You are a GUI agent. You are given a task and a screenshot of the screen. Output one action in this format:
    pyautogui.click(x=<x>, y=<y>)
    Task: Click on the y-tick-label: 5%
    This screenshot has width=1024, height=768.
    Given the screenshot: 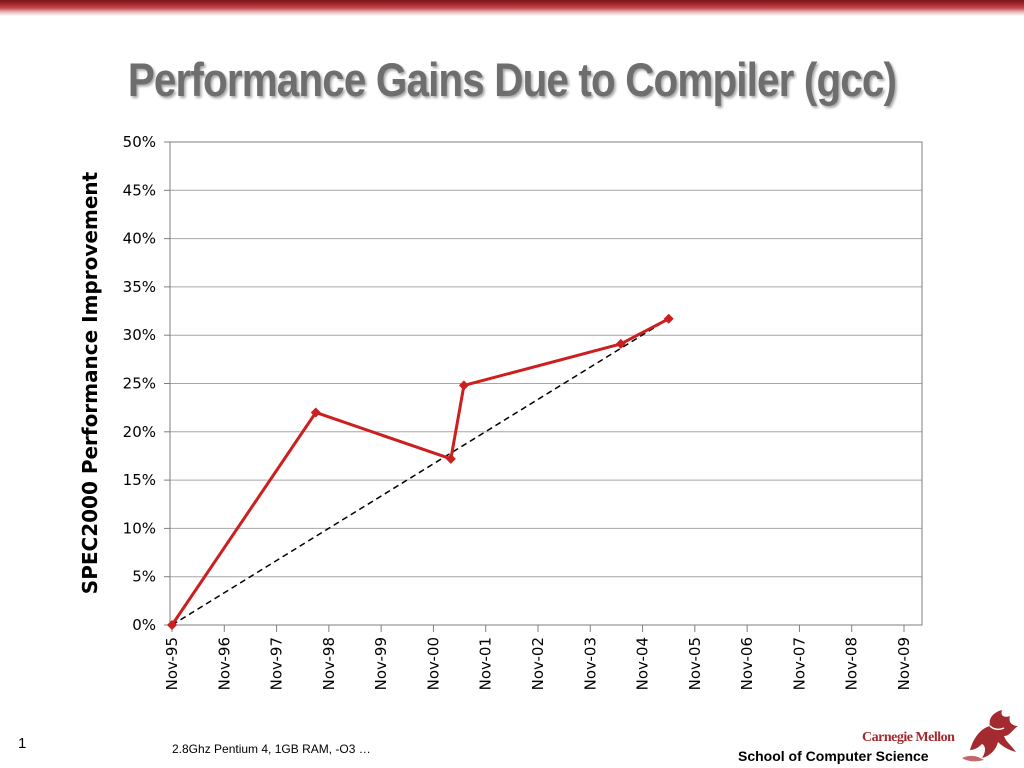 What is the action you would take?
    pyautogui.click(x=144, y=577)
    